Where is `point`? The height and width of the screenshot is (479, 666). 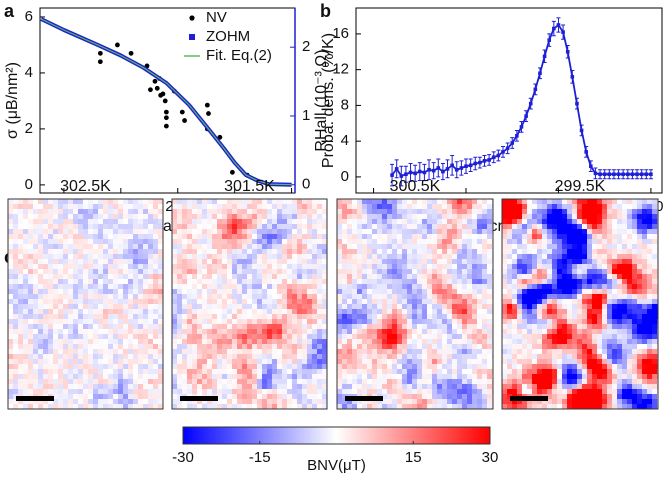 point is located at coordinates (457, 170).